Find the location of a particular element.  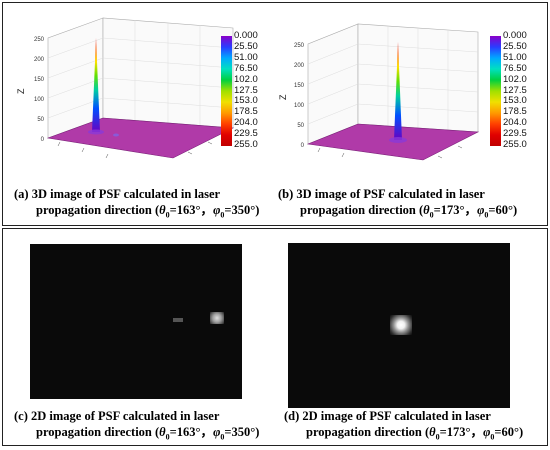

psf-secondary-bump is located at coordinates (116, 135).